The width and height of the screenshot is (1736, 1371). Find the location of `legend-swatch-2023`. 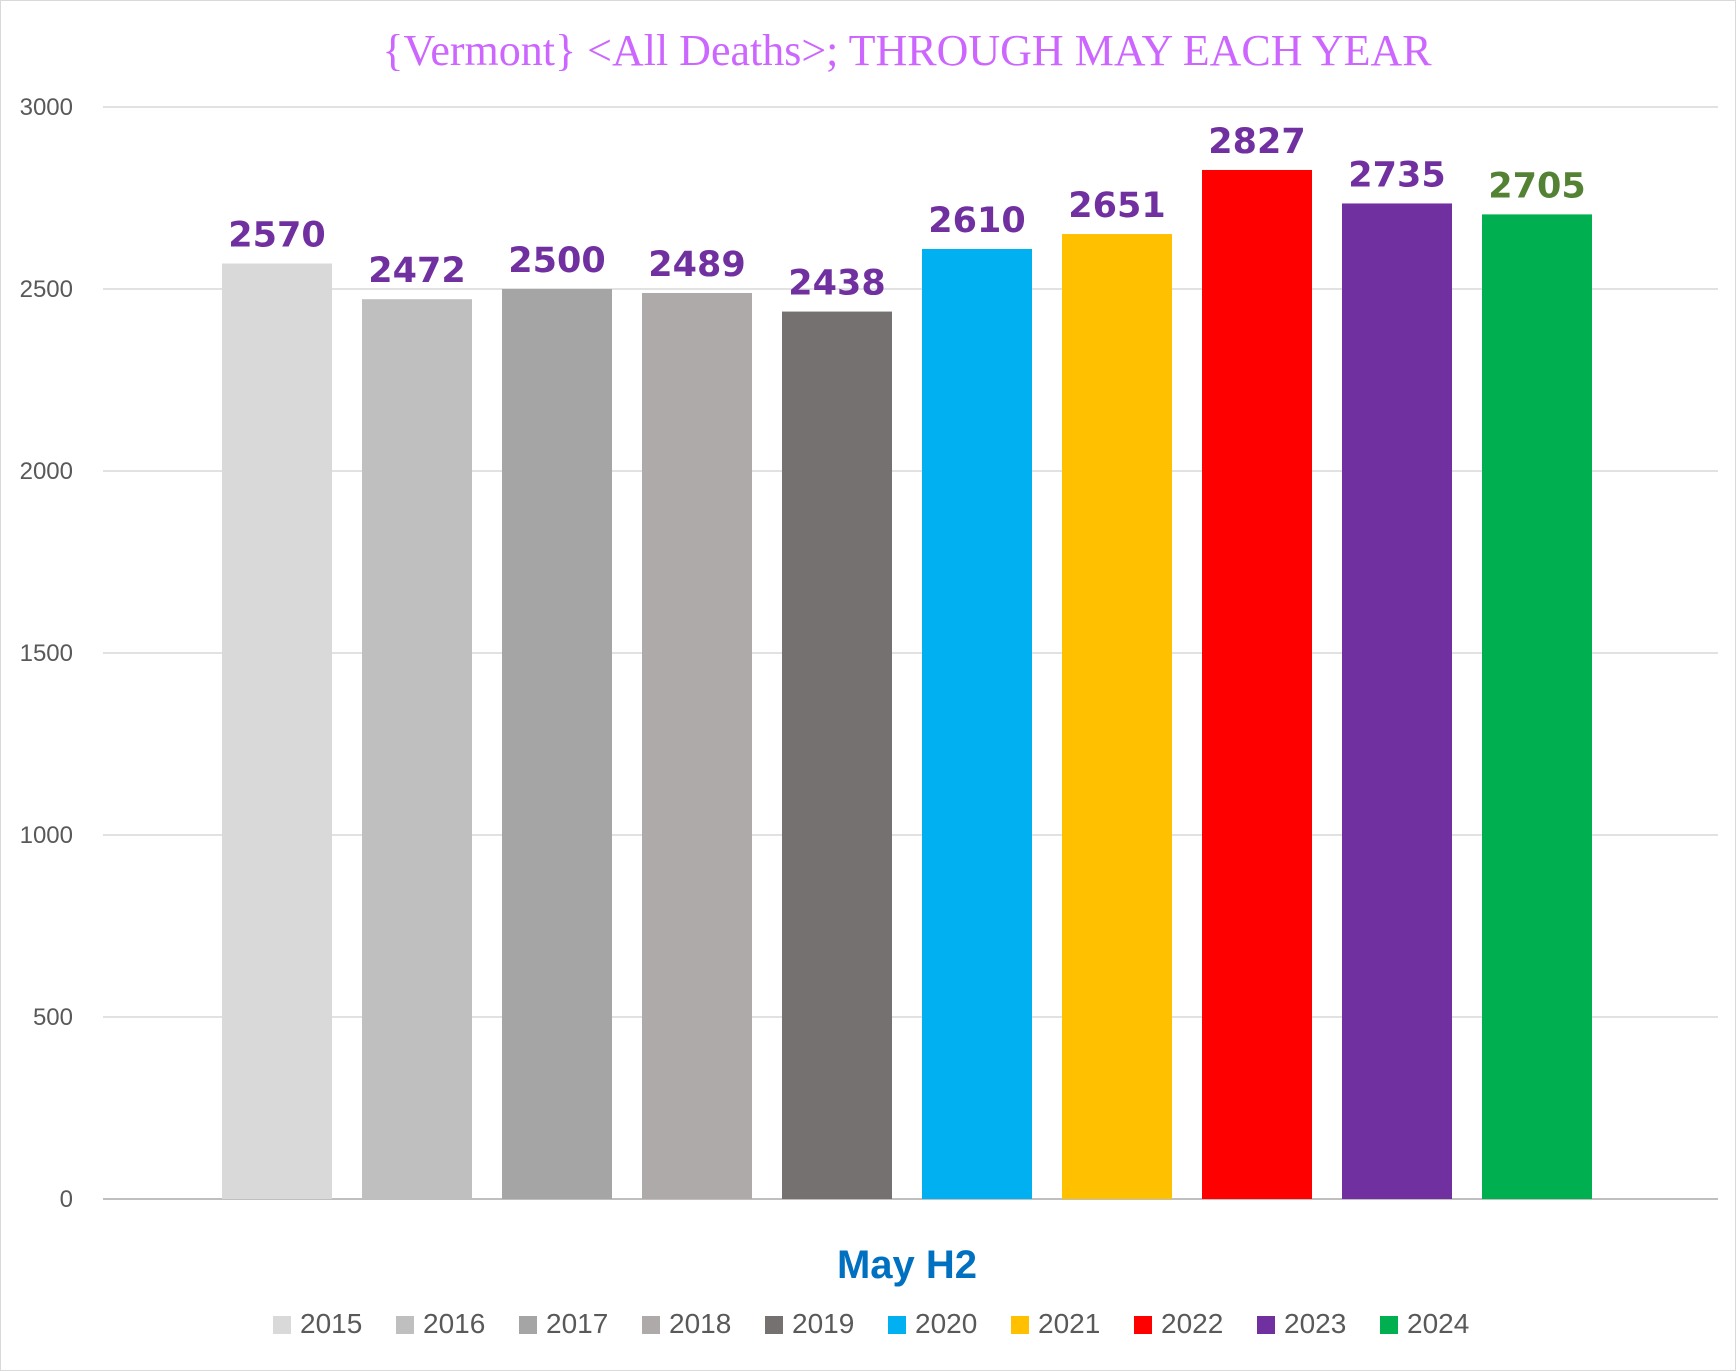

legend-swatch-2023 is located at coordinates (1266, 1325).